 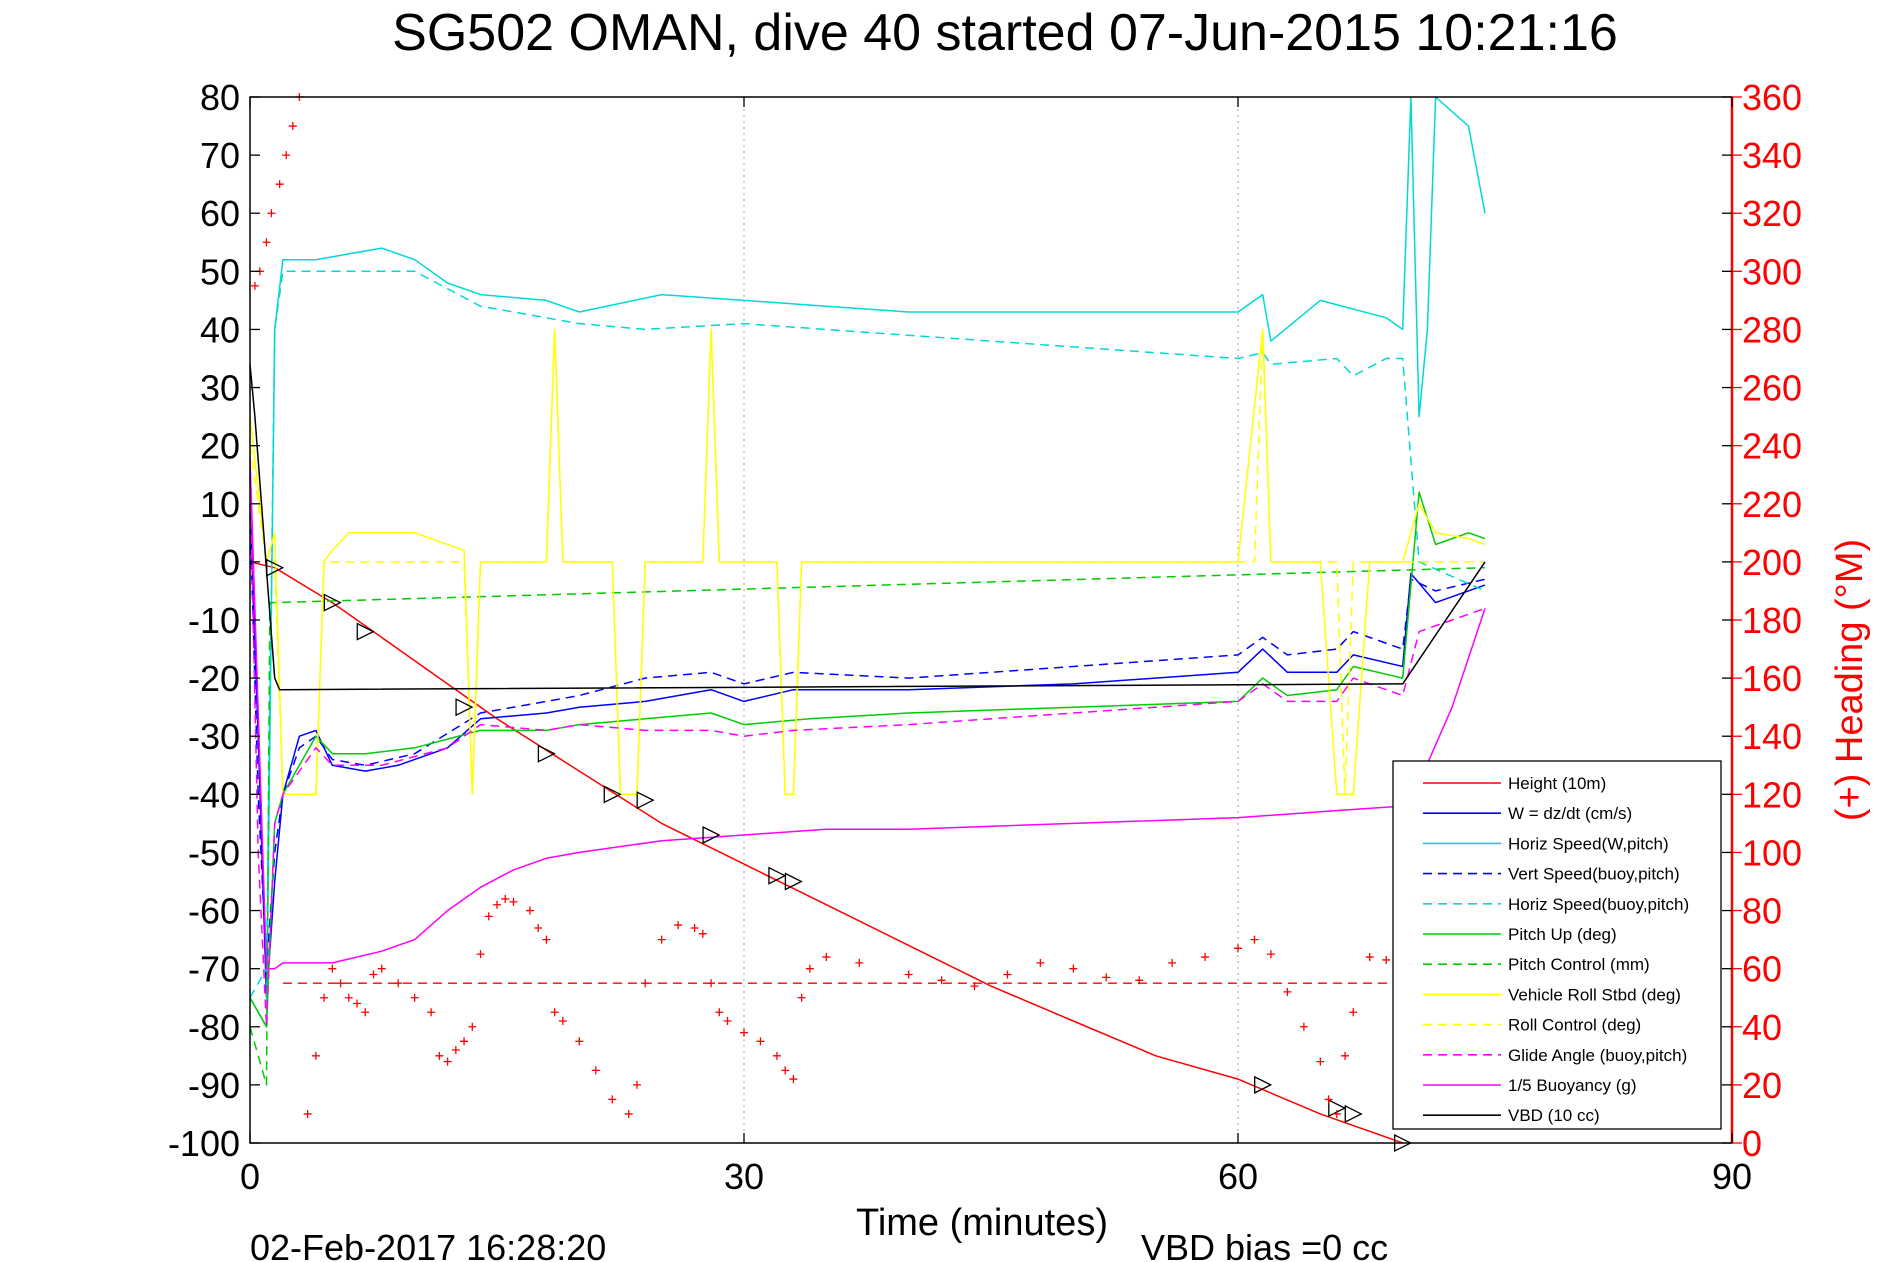 What do you see at coordinates (1762, 911) in the screenshot?
I see `y-right-tick-label: 80` at bounding box center [1762, 911].